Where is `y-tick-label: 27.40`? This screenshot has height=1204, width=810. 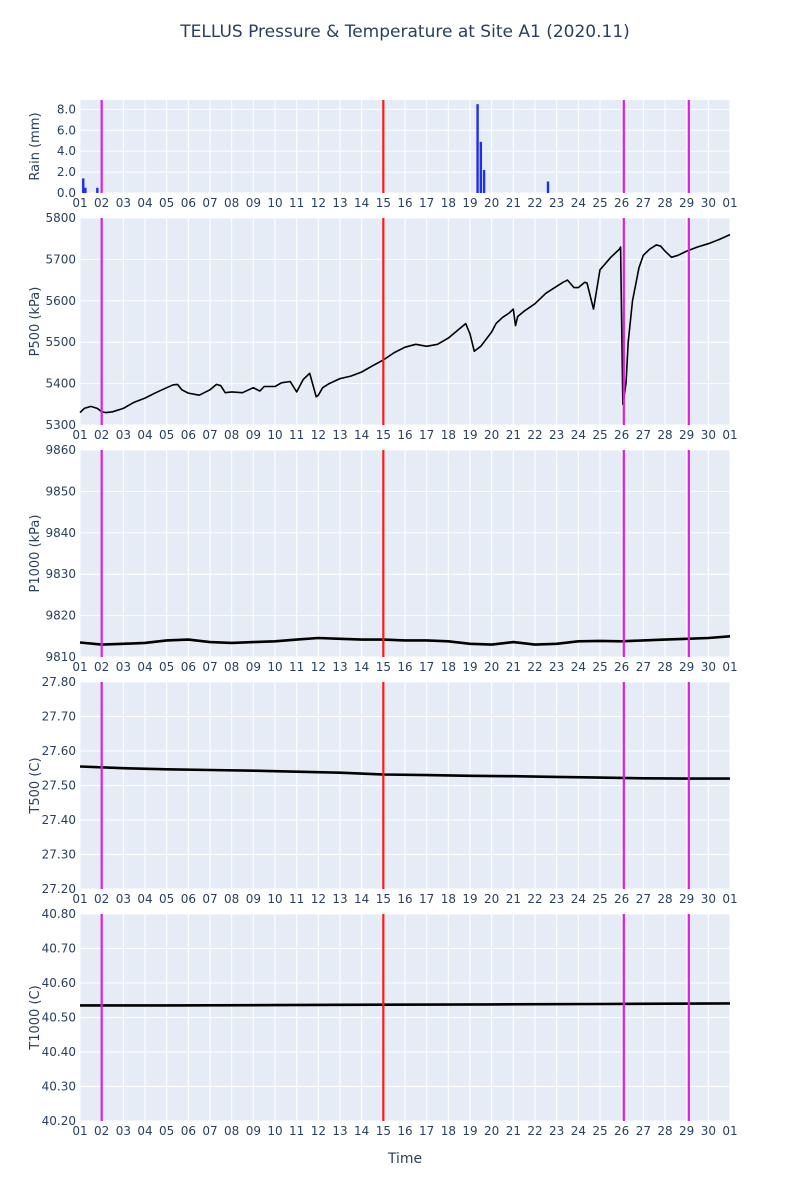 y-tick-label: 27.40 is located at coordinates (59, 820).